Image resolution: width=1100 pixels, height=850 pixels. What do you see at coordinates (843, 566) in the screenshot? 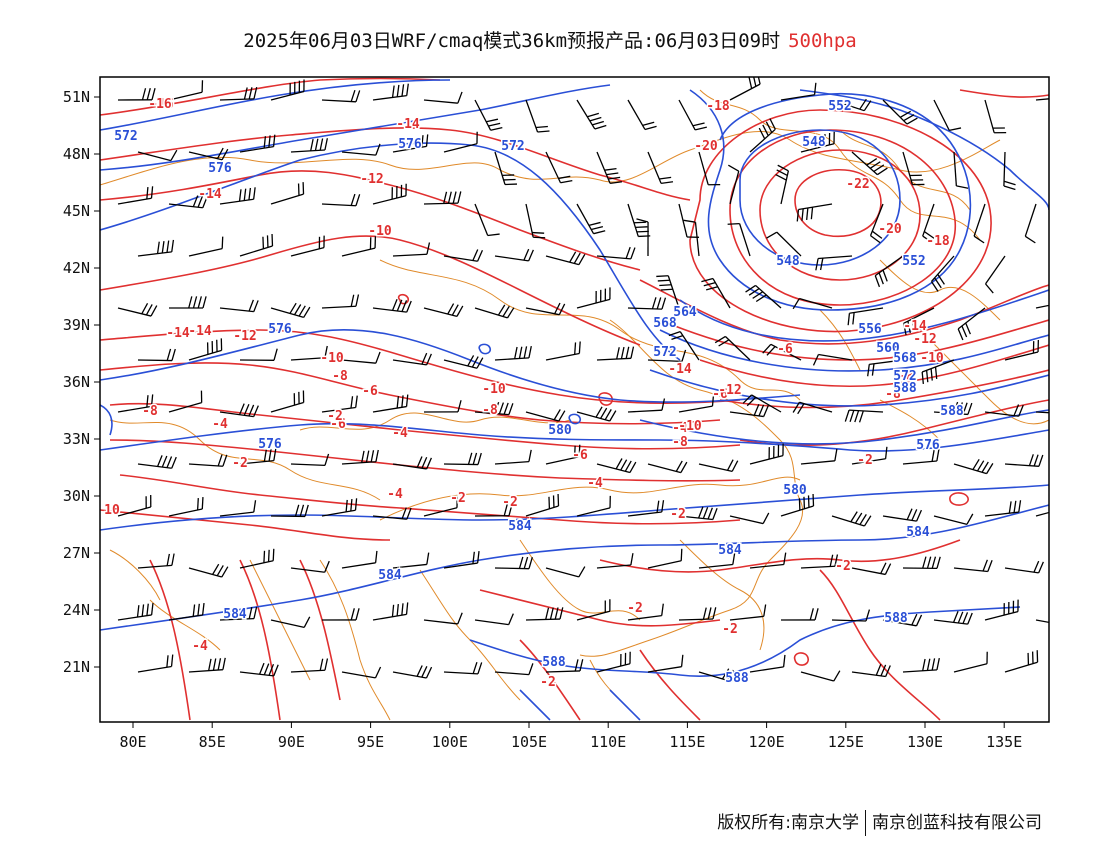
I see `temperature-label: -2` at bounding box center [843, 566].